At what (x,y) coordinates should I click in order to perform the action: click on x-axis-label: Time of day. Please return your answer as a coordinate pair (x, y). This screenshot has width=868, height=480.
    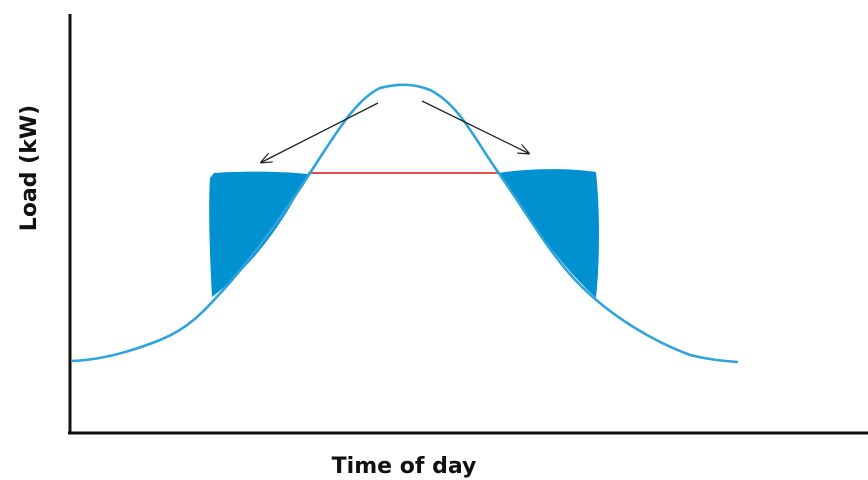
    Looking at the image, I should click on (404, 466).